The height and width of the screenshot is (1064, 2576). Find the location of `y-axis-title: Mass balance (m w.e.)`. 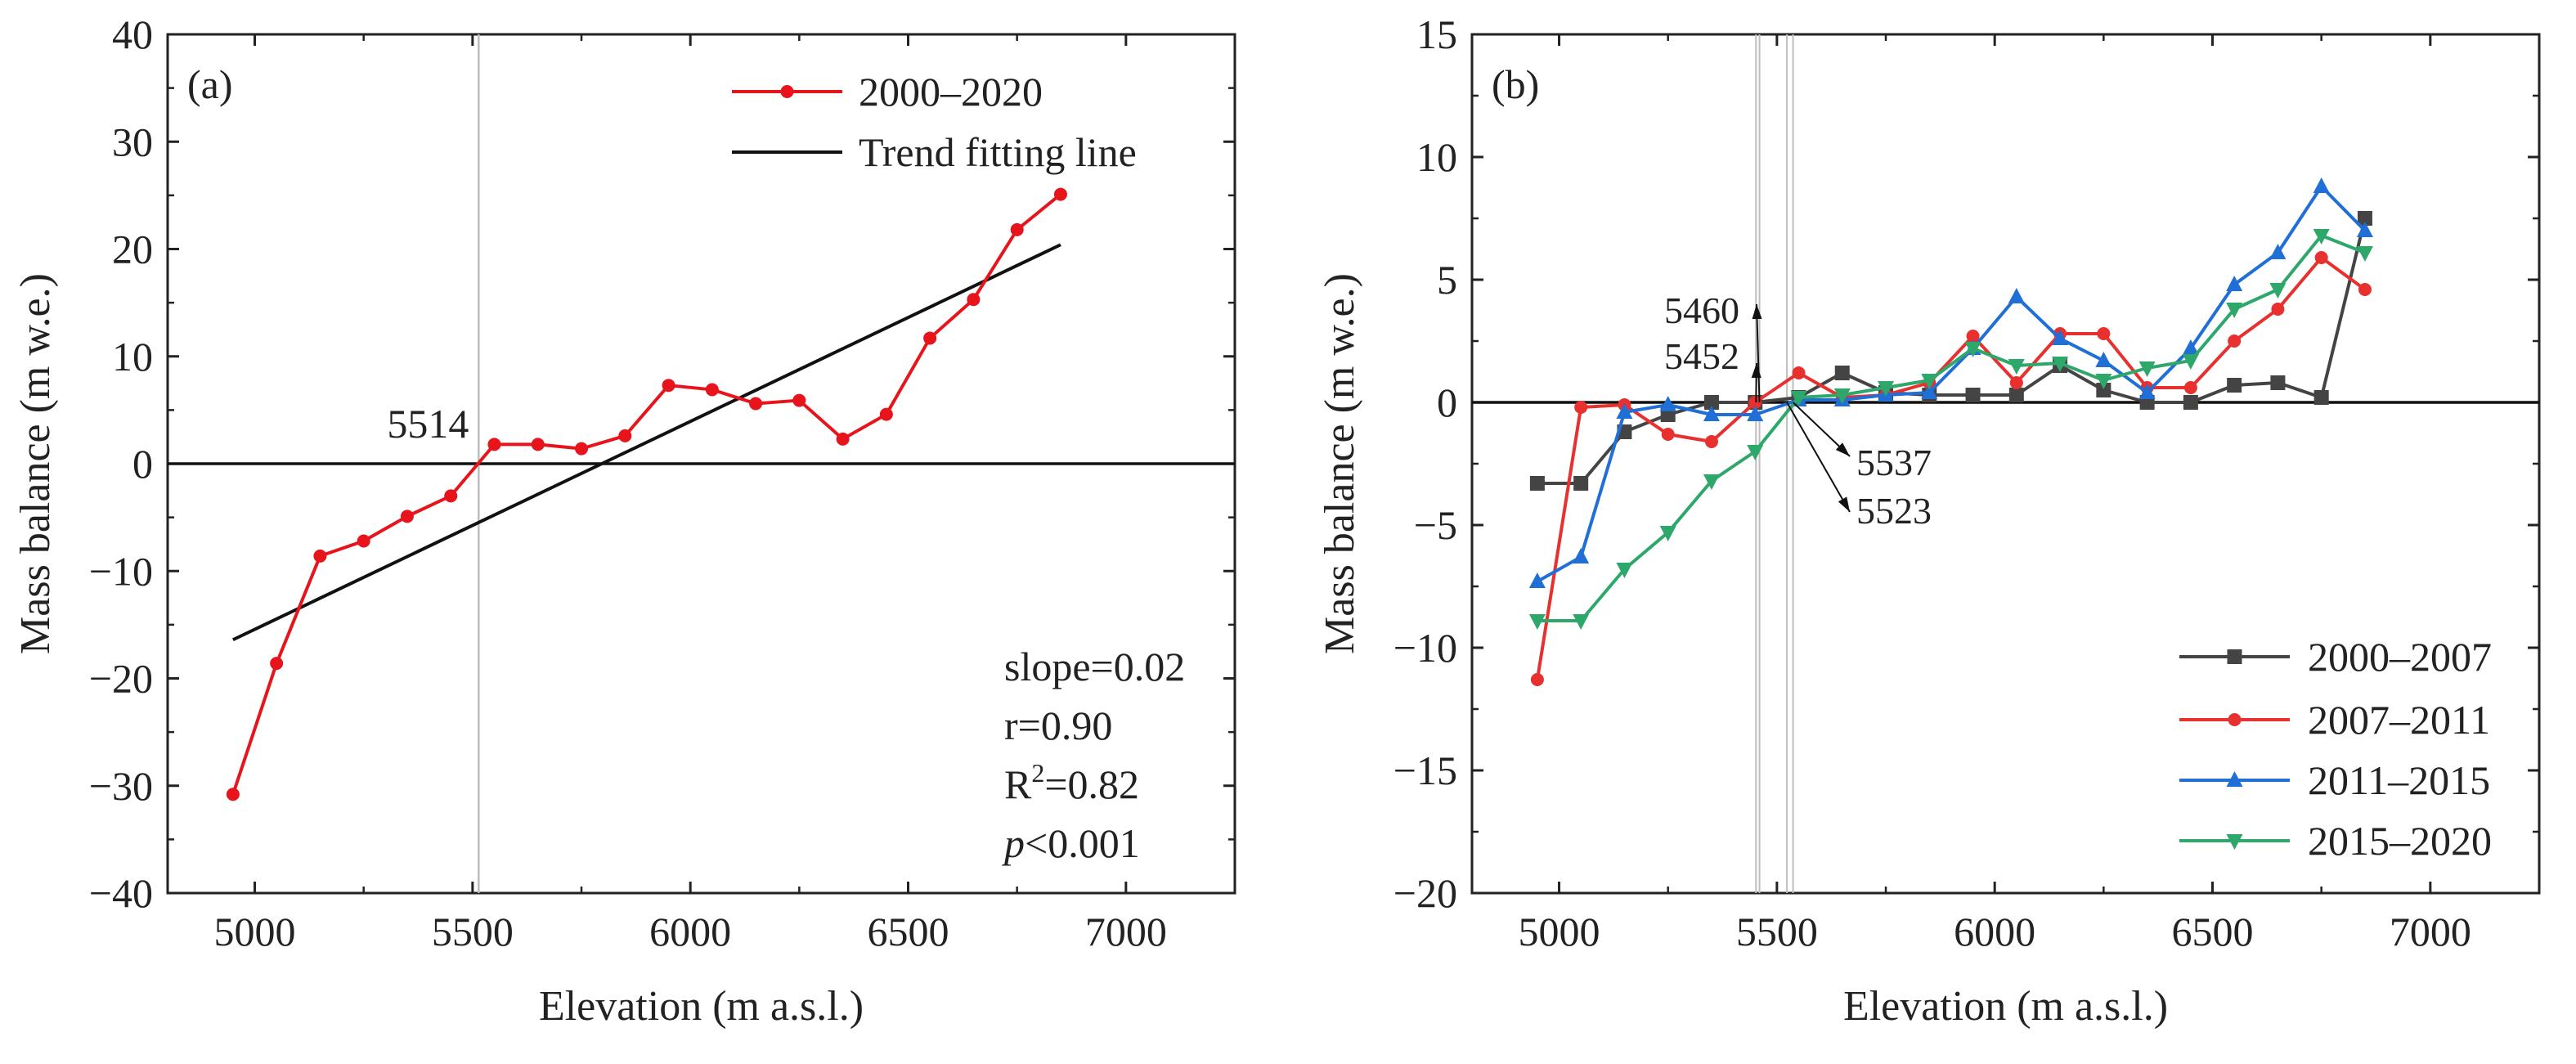

y-axis-title: Mass balance (m w.e.) is located at coordinates (1340, 463).